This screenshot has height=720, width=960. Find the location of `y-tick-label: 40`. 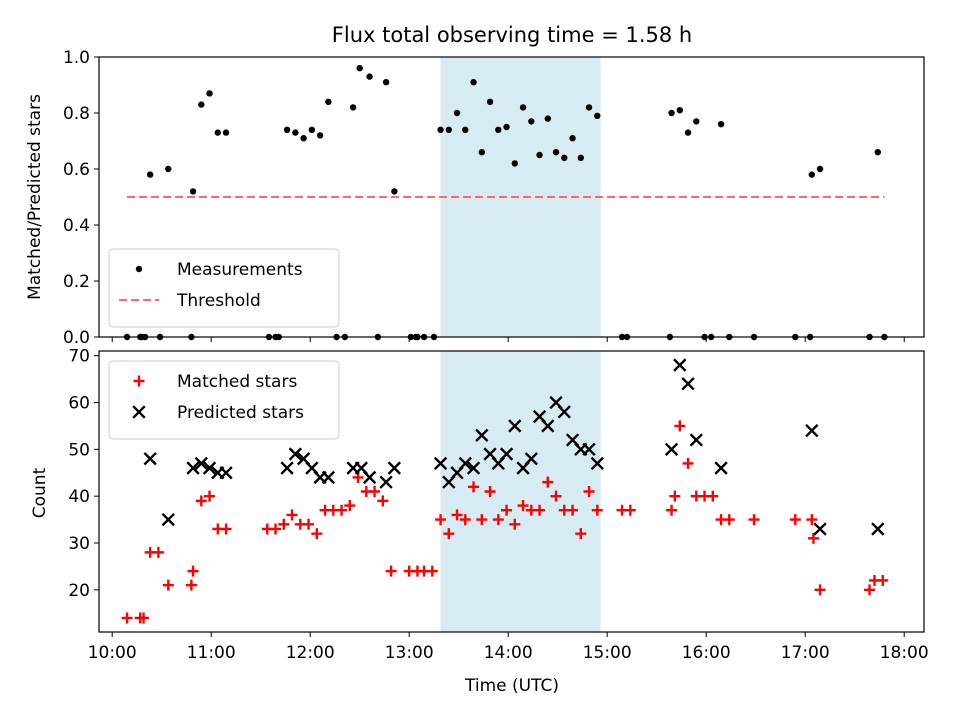

y-tick-label: 40 is located at coordinates (79, 497).